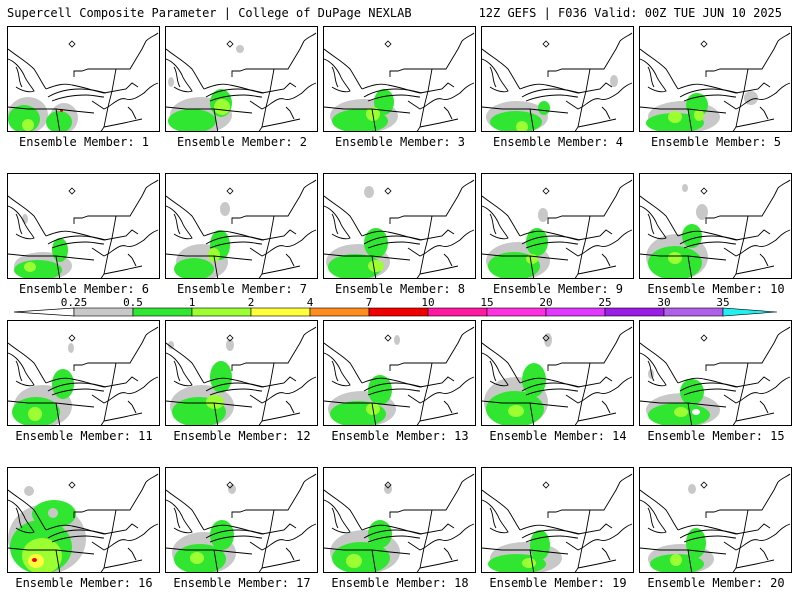 The height and width of the screenshot is (600, 800). Describe the element at coordinates (192, 302) in the screenshot. I see `legend-tick-label: 1` at that location.